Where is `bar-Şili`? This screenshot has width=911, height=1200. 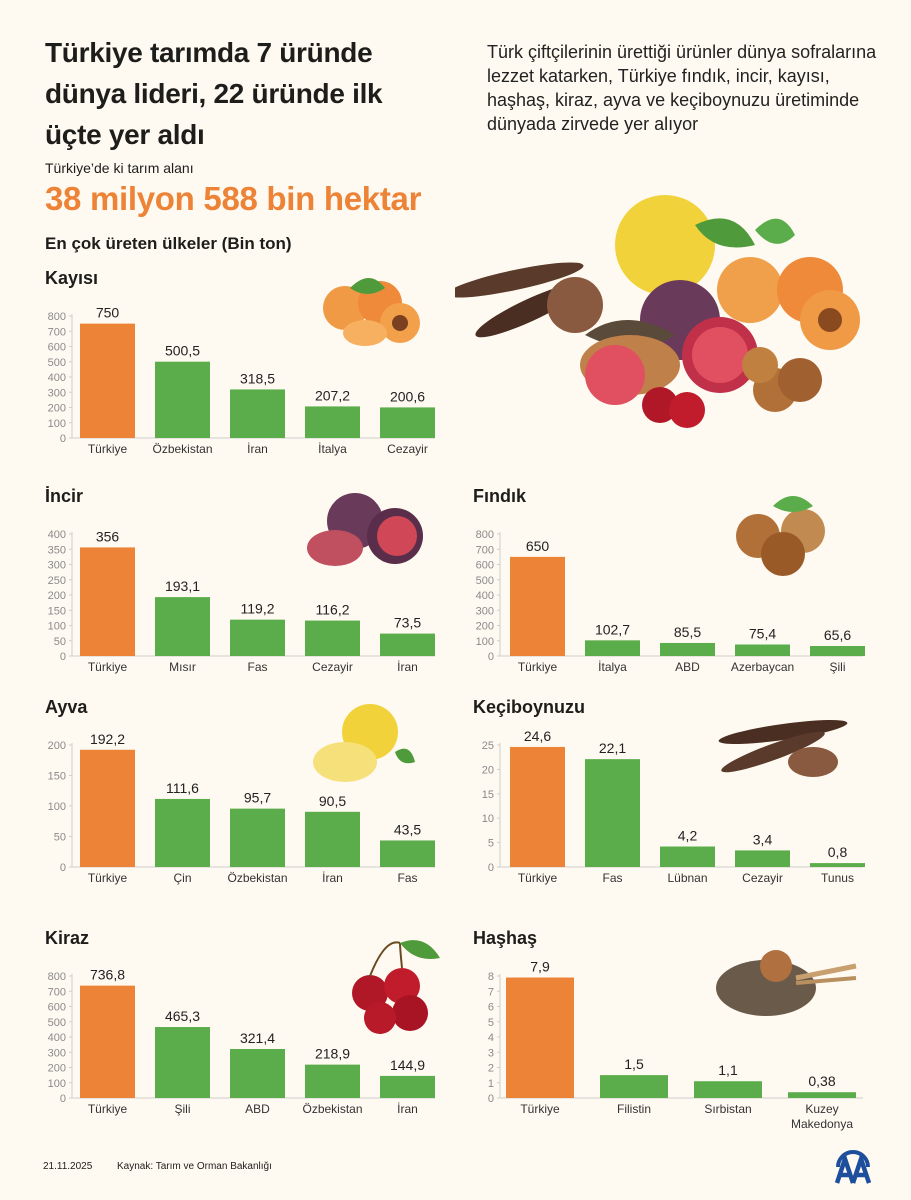
bar-Şili is located at coordinates (837, 650).